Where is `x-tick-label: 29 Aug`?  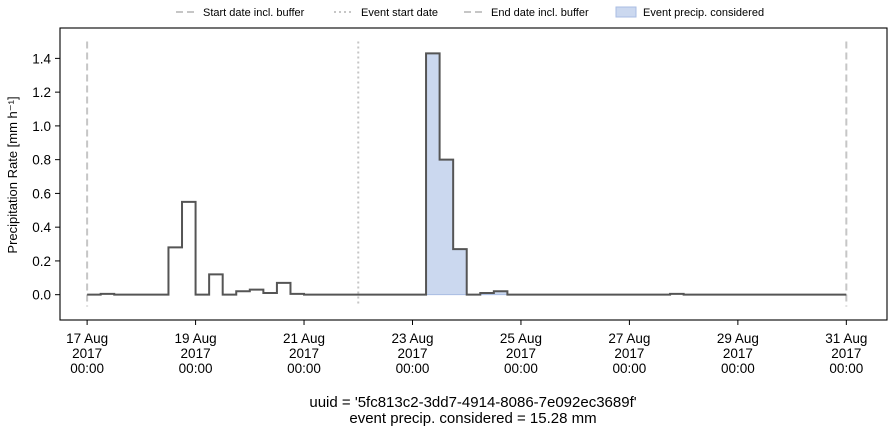
x-tick-label: 29 Aug is located at coordinates (738, 338).